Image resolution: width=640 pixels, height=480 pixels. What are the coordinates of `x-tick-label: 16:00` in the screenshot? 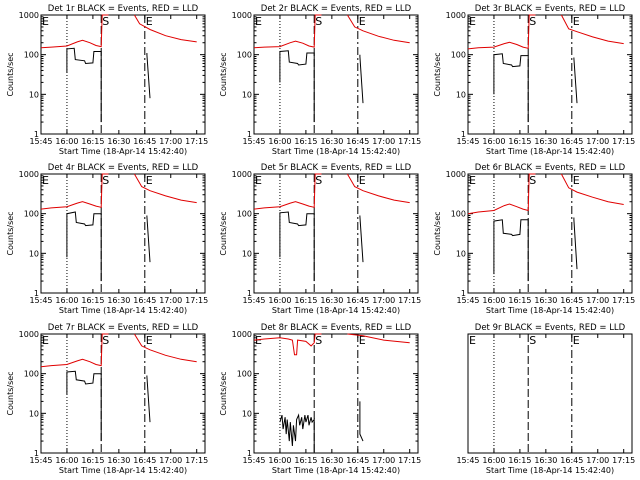 It's located at (279, 460).